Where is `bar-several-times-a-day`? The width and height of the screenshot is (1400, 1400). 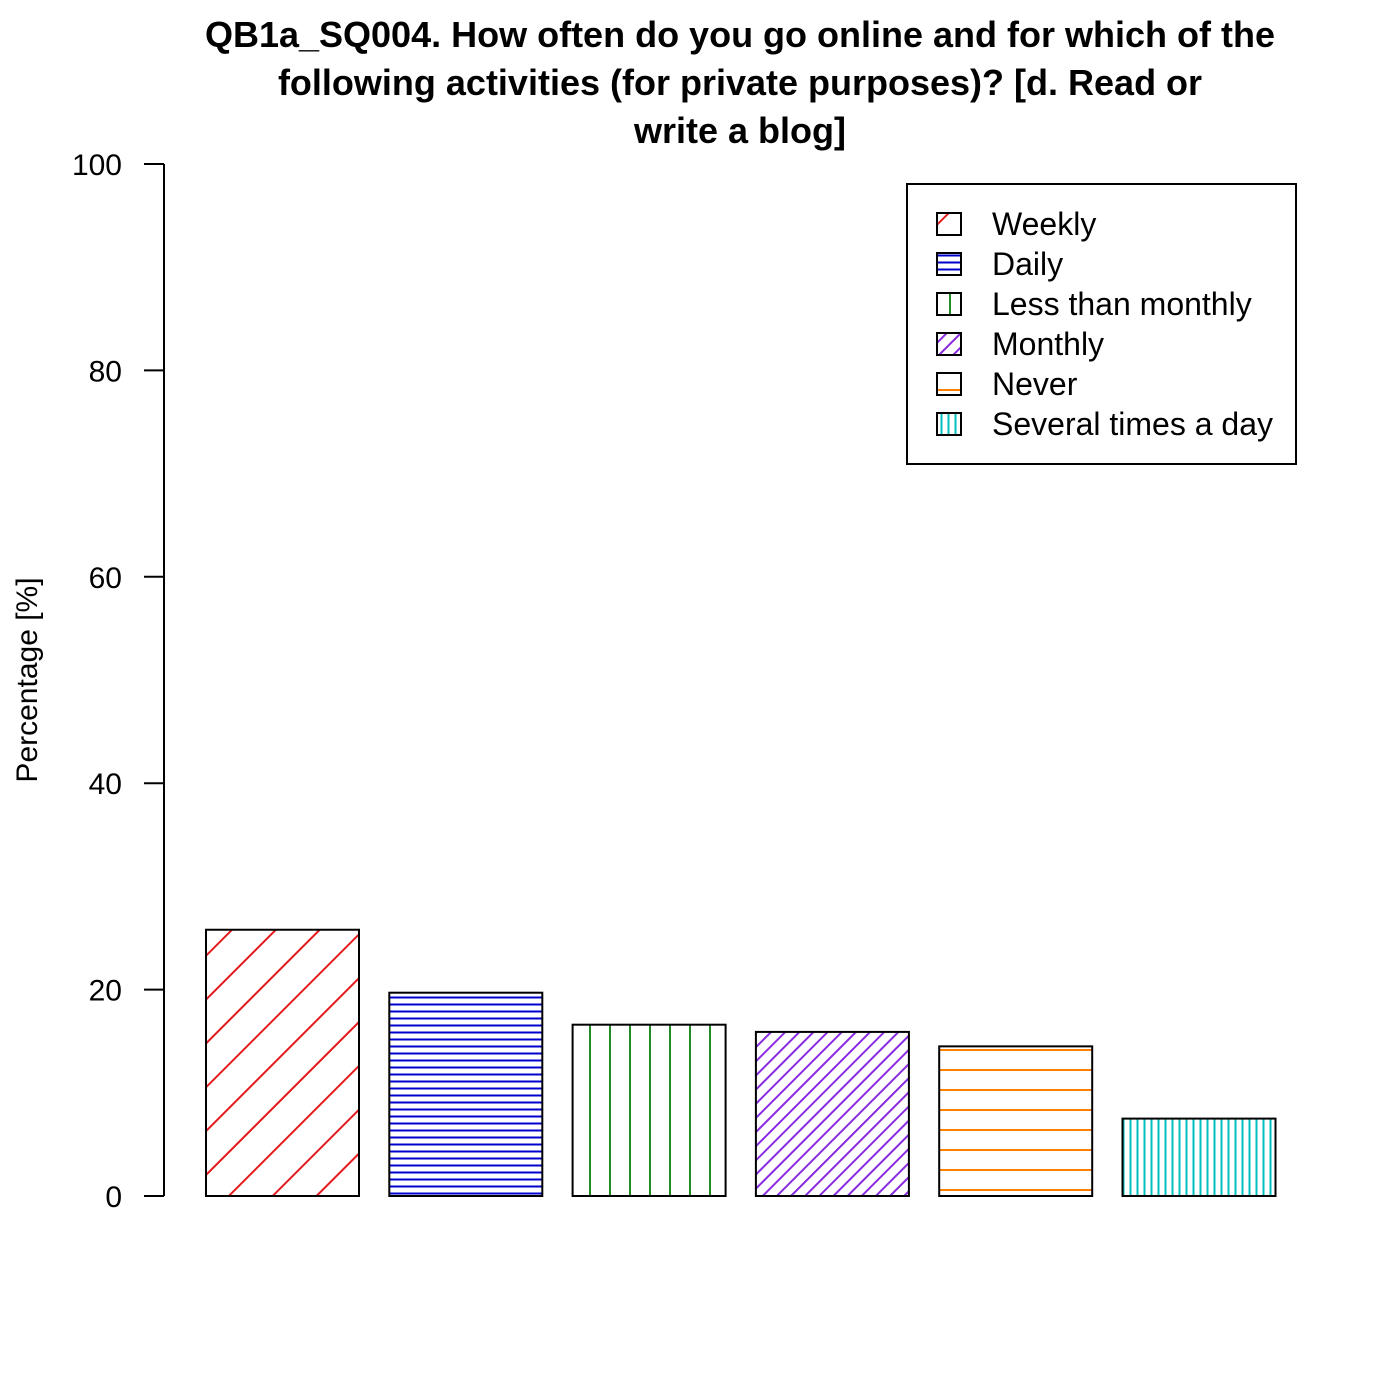 bar-several-times-a-day is located at coordinates (1199, 1157).